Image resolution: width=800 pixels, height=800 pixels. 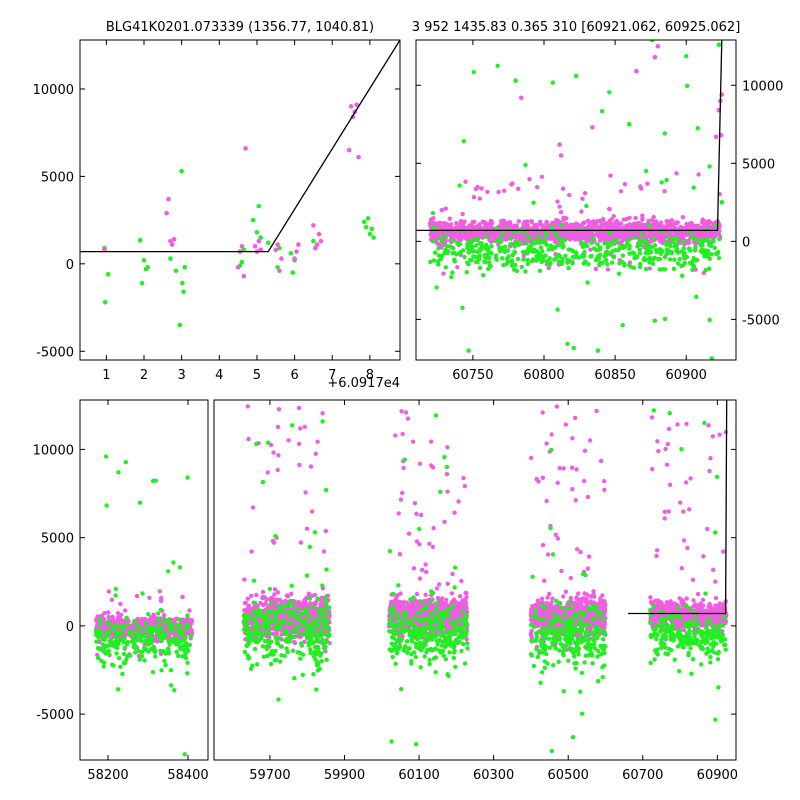 What do you see at coordinates (182, 375) in the screenshot?
I see `x-tick-label: 3` at bounding box center [182, 375].